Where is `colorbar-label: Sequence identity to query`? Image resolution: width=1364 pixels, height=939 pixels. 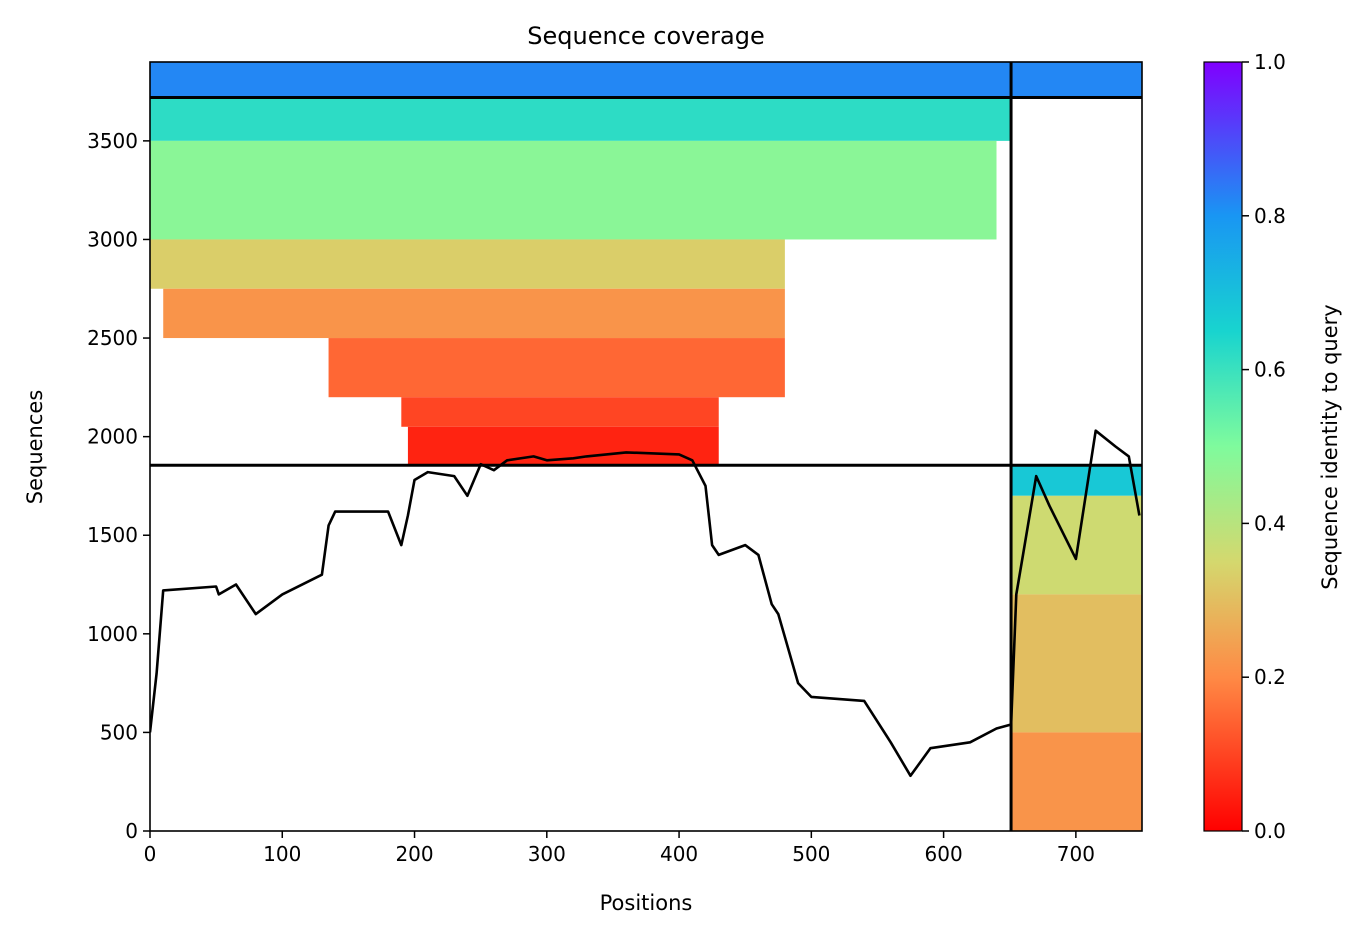
colorbar-label: Sequence identity to query is located at coordinates (1330, 446).